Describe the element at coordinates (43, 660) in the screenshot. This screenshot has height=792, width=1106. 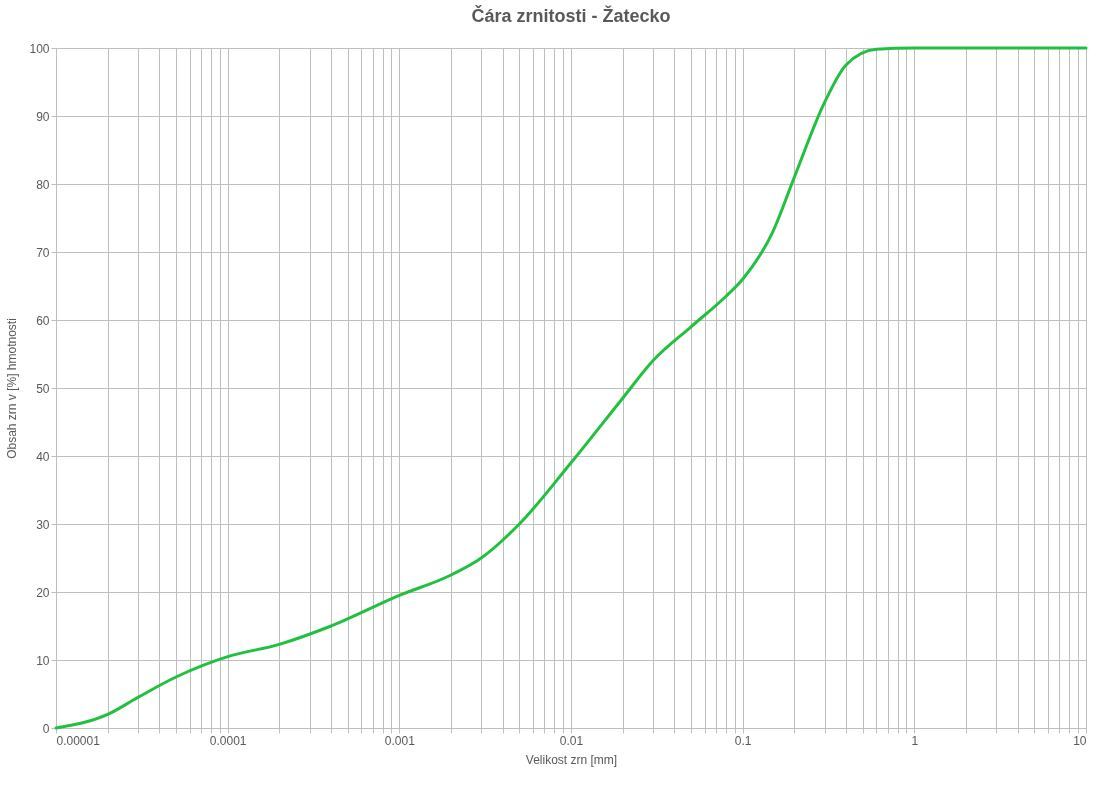
I see `y-tick-label: 10` at that location.